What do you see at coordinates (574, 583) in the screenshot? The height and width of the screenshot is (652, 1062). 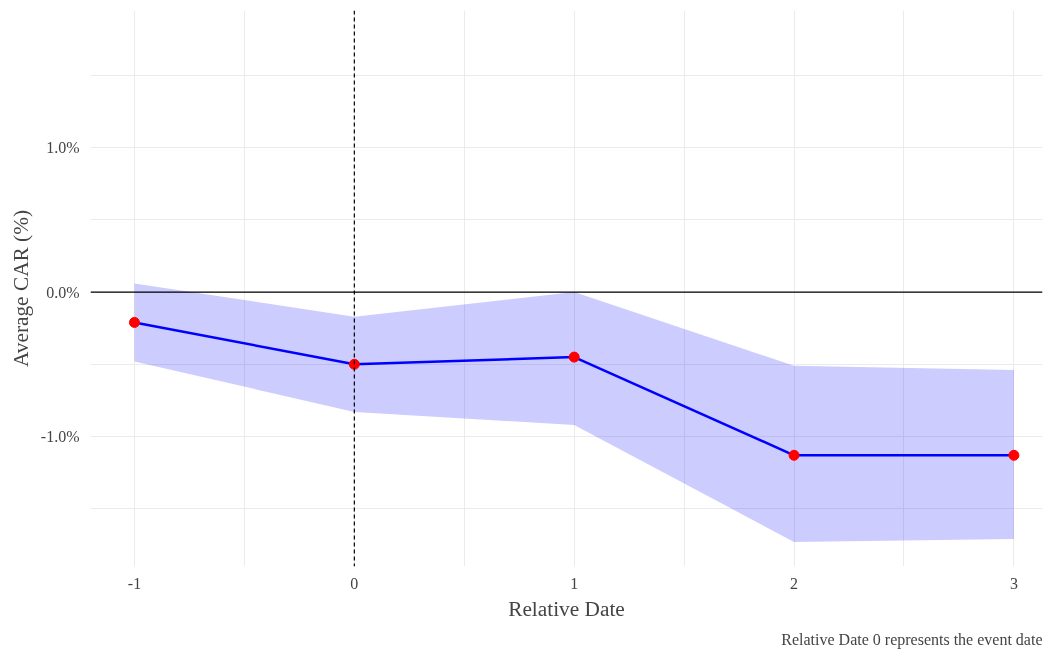 I see `x-tick-label: 1` at bounding box center [574, 583].